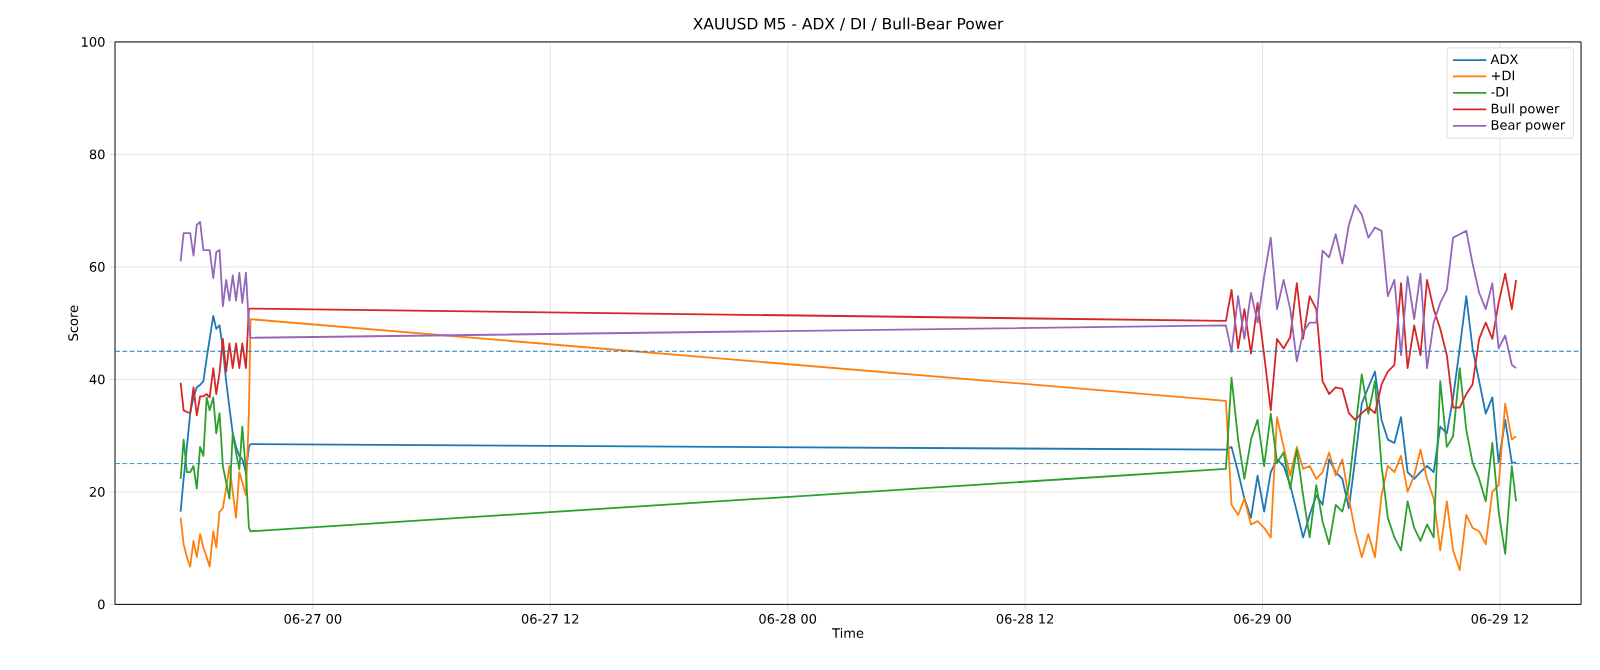 The image size is (1600, 670). Describe the element at coordinates (1025, 618) in the screenshot. I see `x-tick-label: 06-28 12` at that location.